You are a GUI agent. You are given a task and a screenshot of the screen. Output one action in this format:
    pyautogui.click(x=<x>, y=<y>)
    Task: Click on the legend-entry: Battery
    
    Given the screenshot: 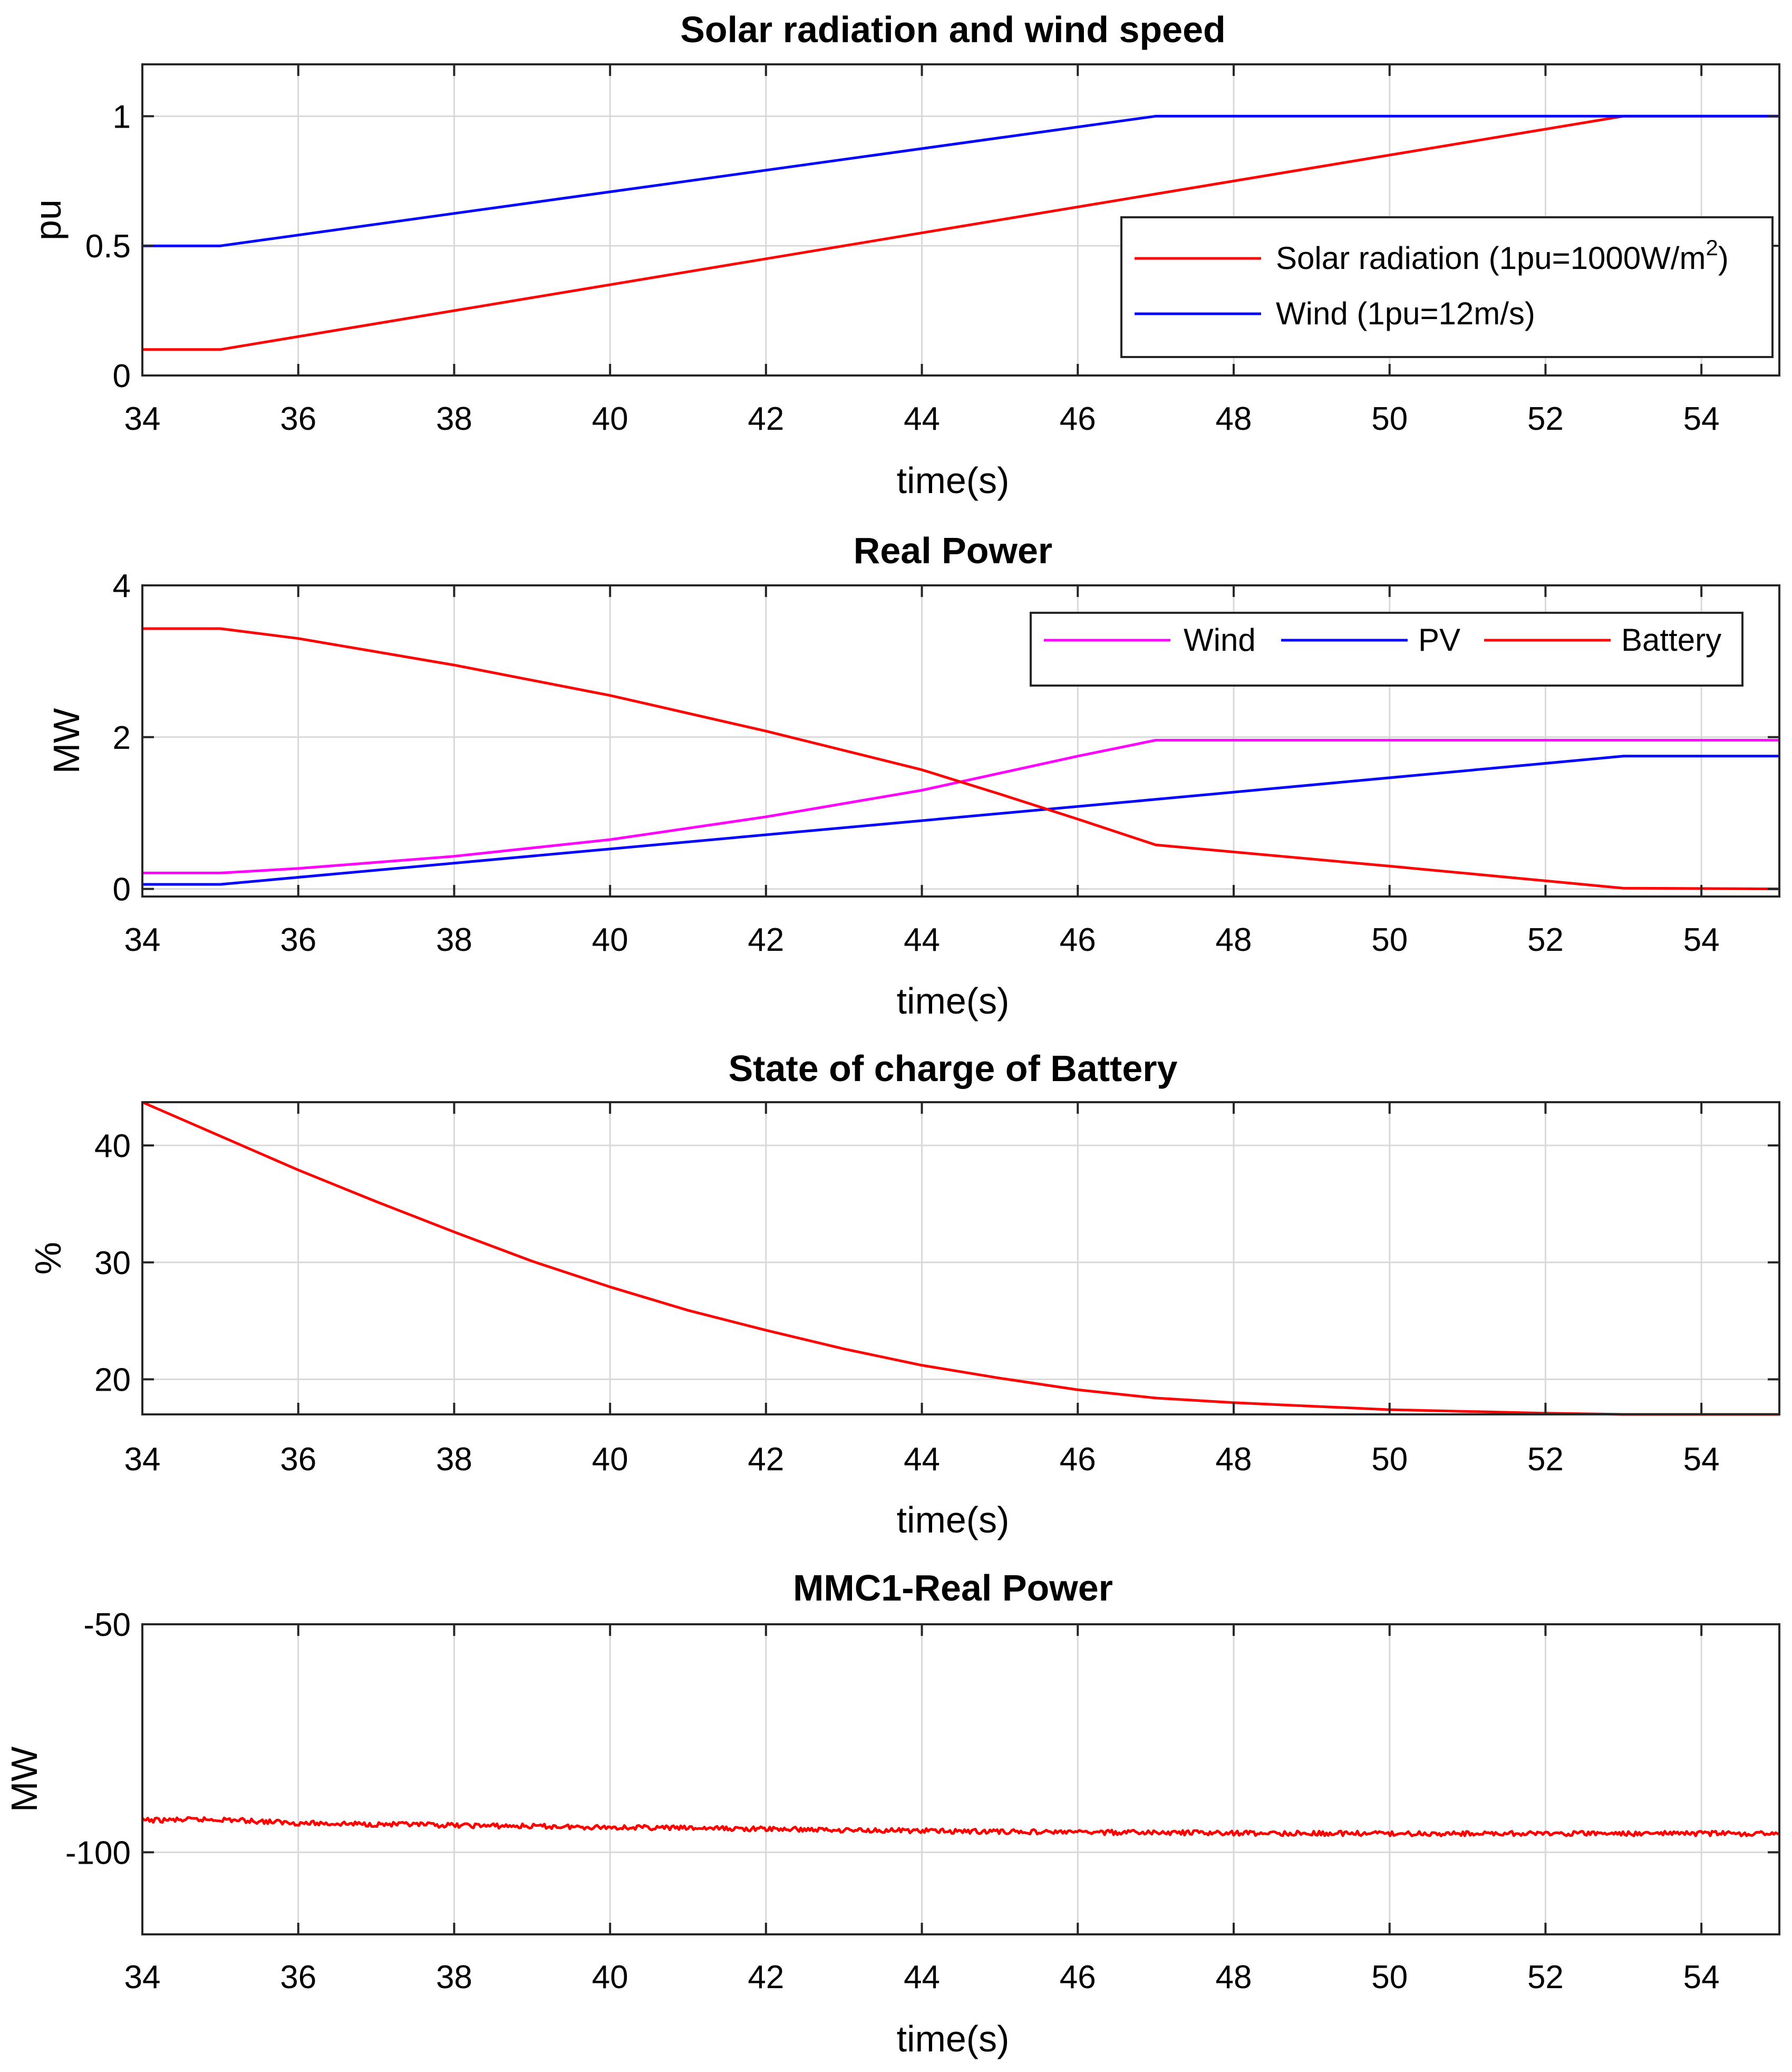 What is the action you would take?
    pyautogui.click(x=1671, y=640)
    